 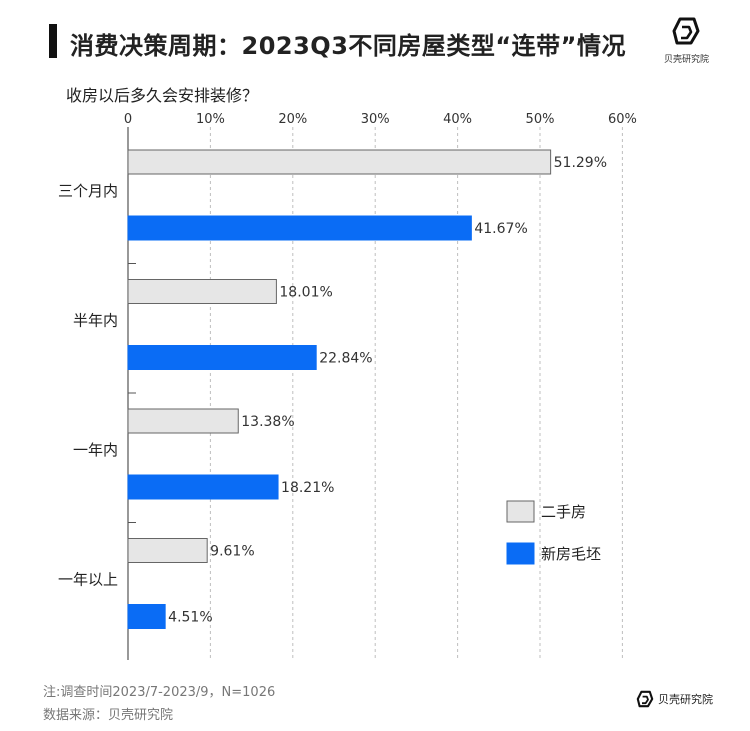 I want to click on brand-logo-text: 贝壳研究院, so click(x=687, y=60).